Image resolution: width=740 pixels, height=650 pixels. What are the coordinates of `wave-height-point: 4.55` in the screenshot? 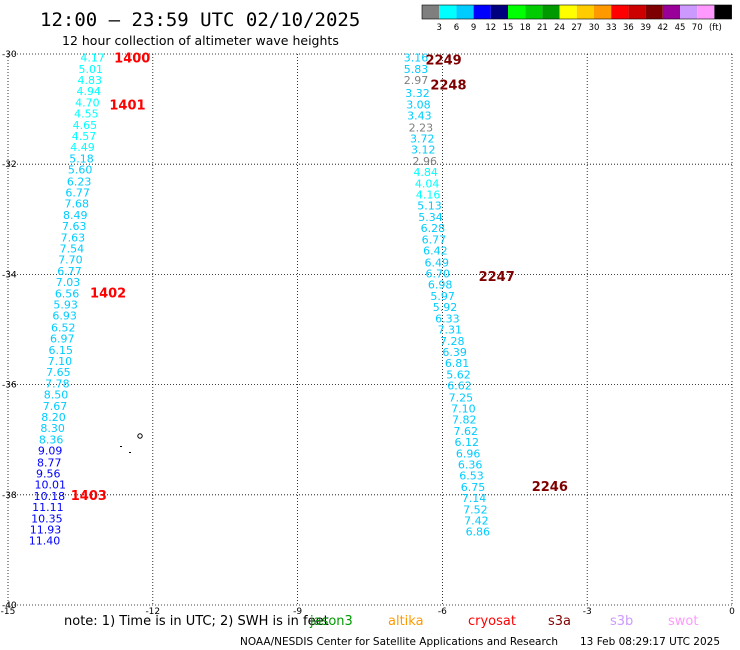 It's located at (86, 114).